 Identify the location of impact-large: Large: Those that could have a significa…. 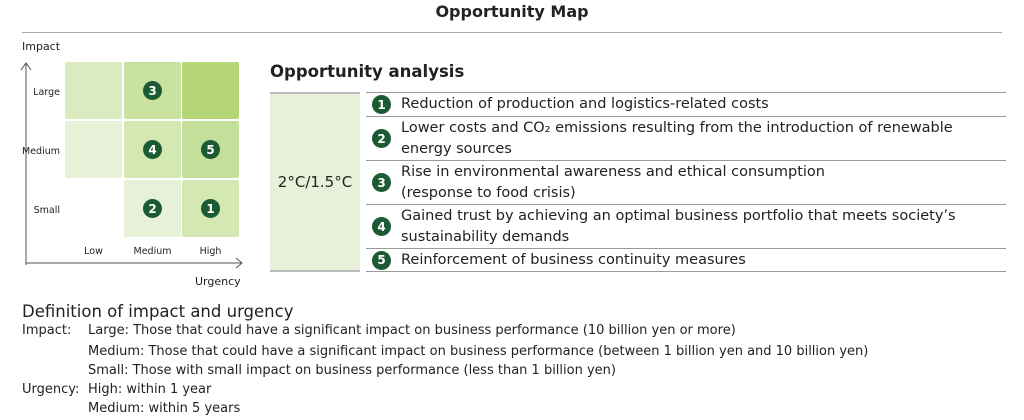
(412, 330).